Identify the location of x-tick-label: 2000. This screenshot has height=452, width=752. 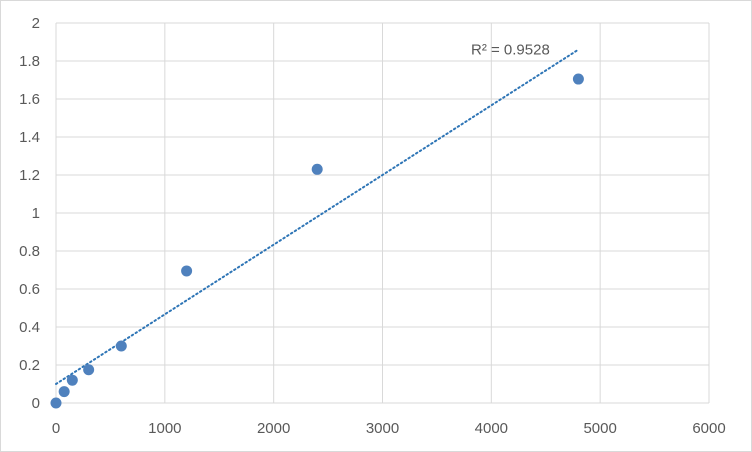
(273, 428).